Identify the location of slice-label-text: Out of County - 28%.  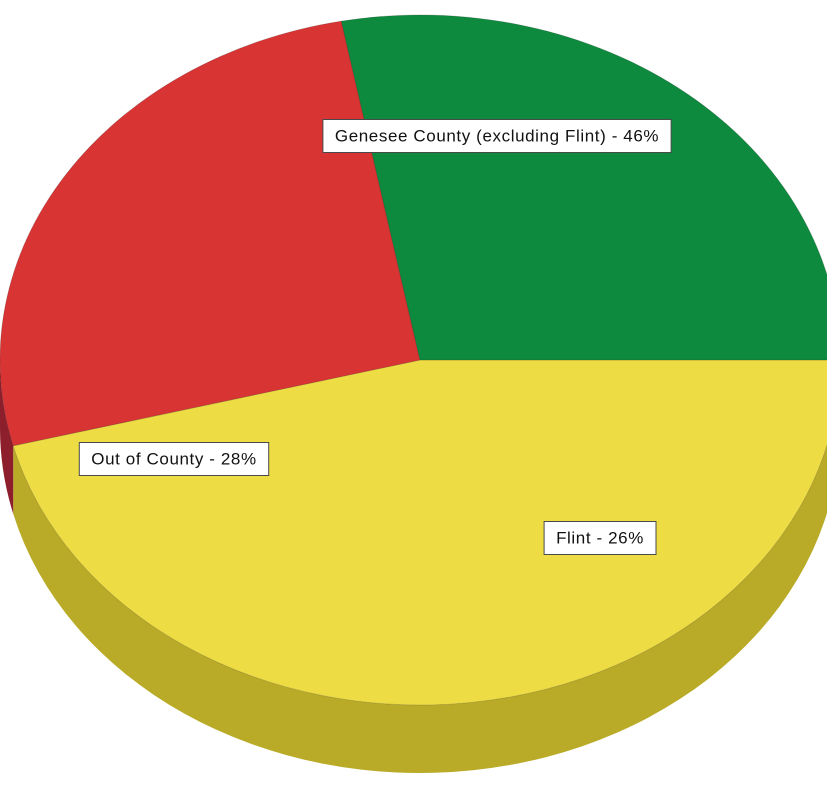
(173, 459).